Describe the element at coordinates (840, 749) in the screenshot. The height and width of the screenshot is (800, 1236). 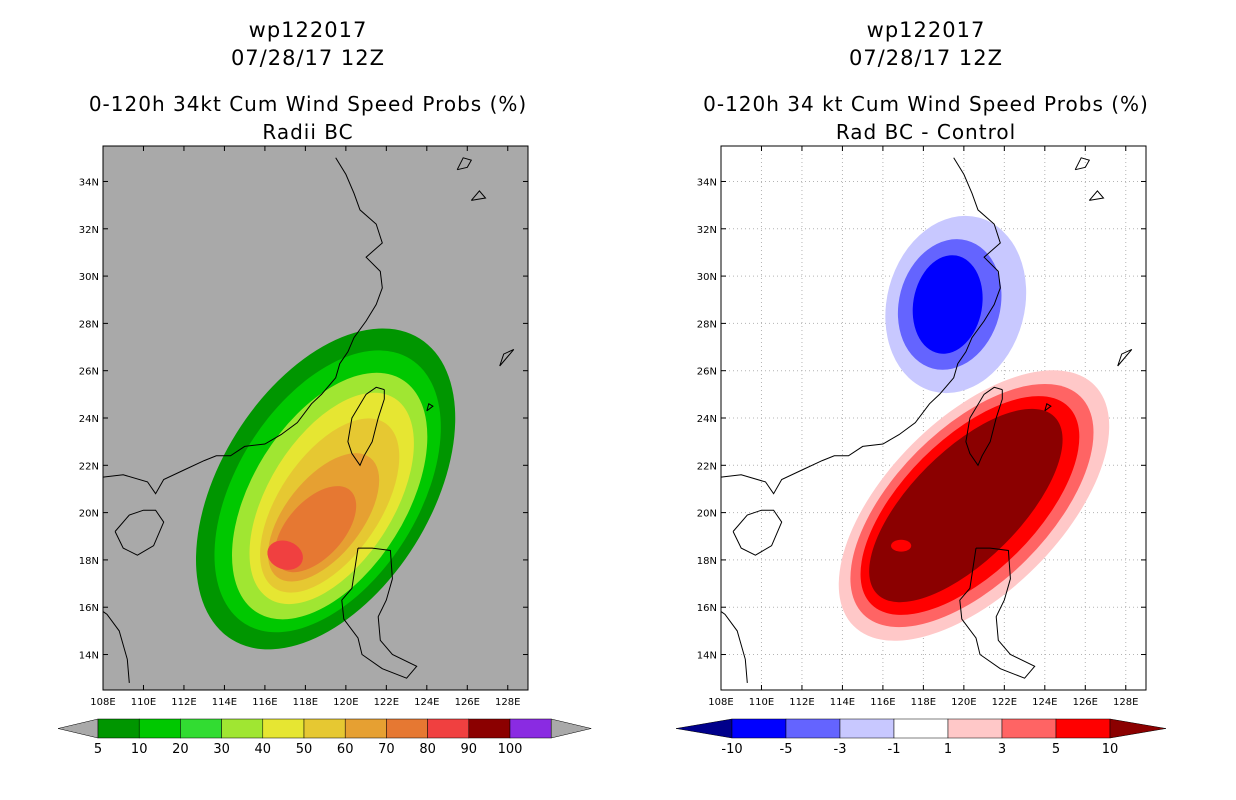
I see `colorbar-label: -3` at that location.